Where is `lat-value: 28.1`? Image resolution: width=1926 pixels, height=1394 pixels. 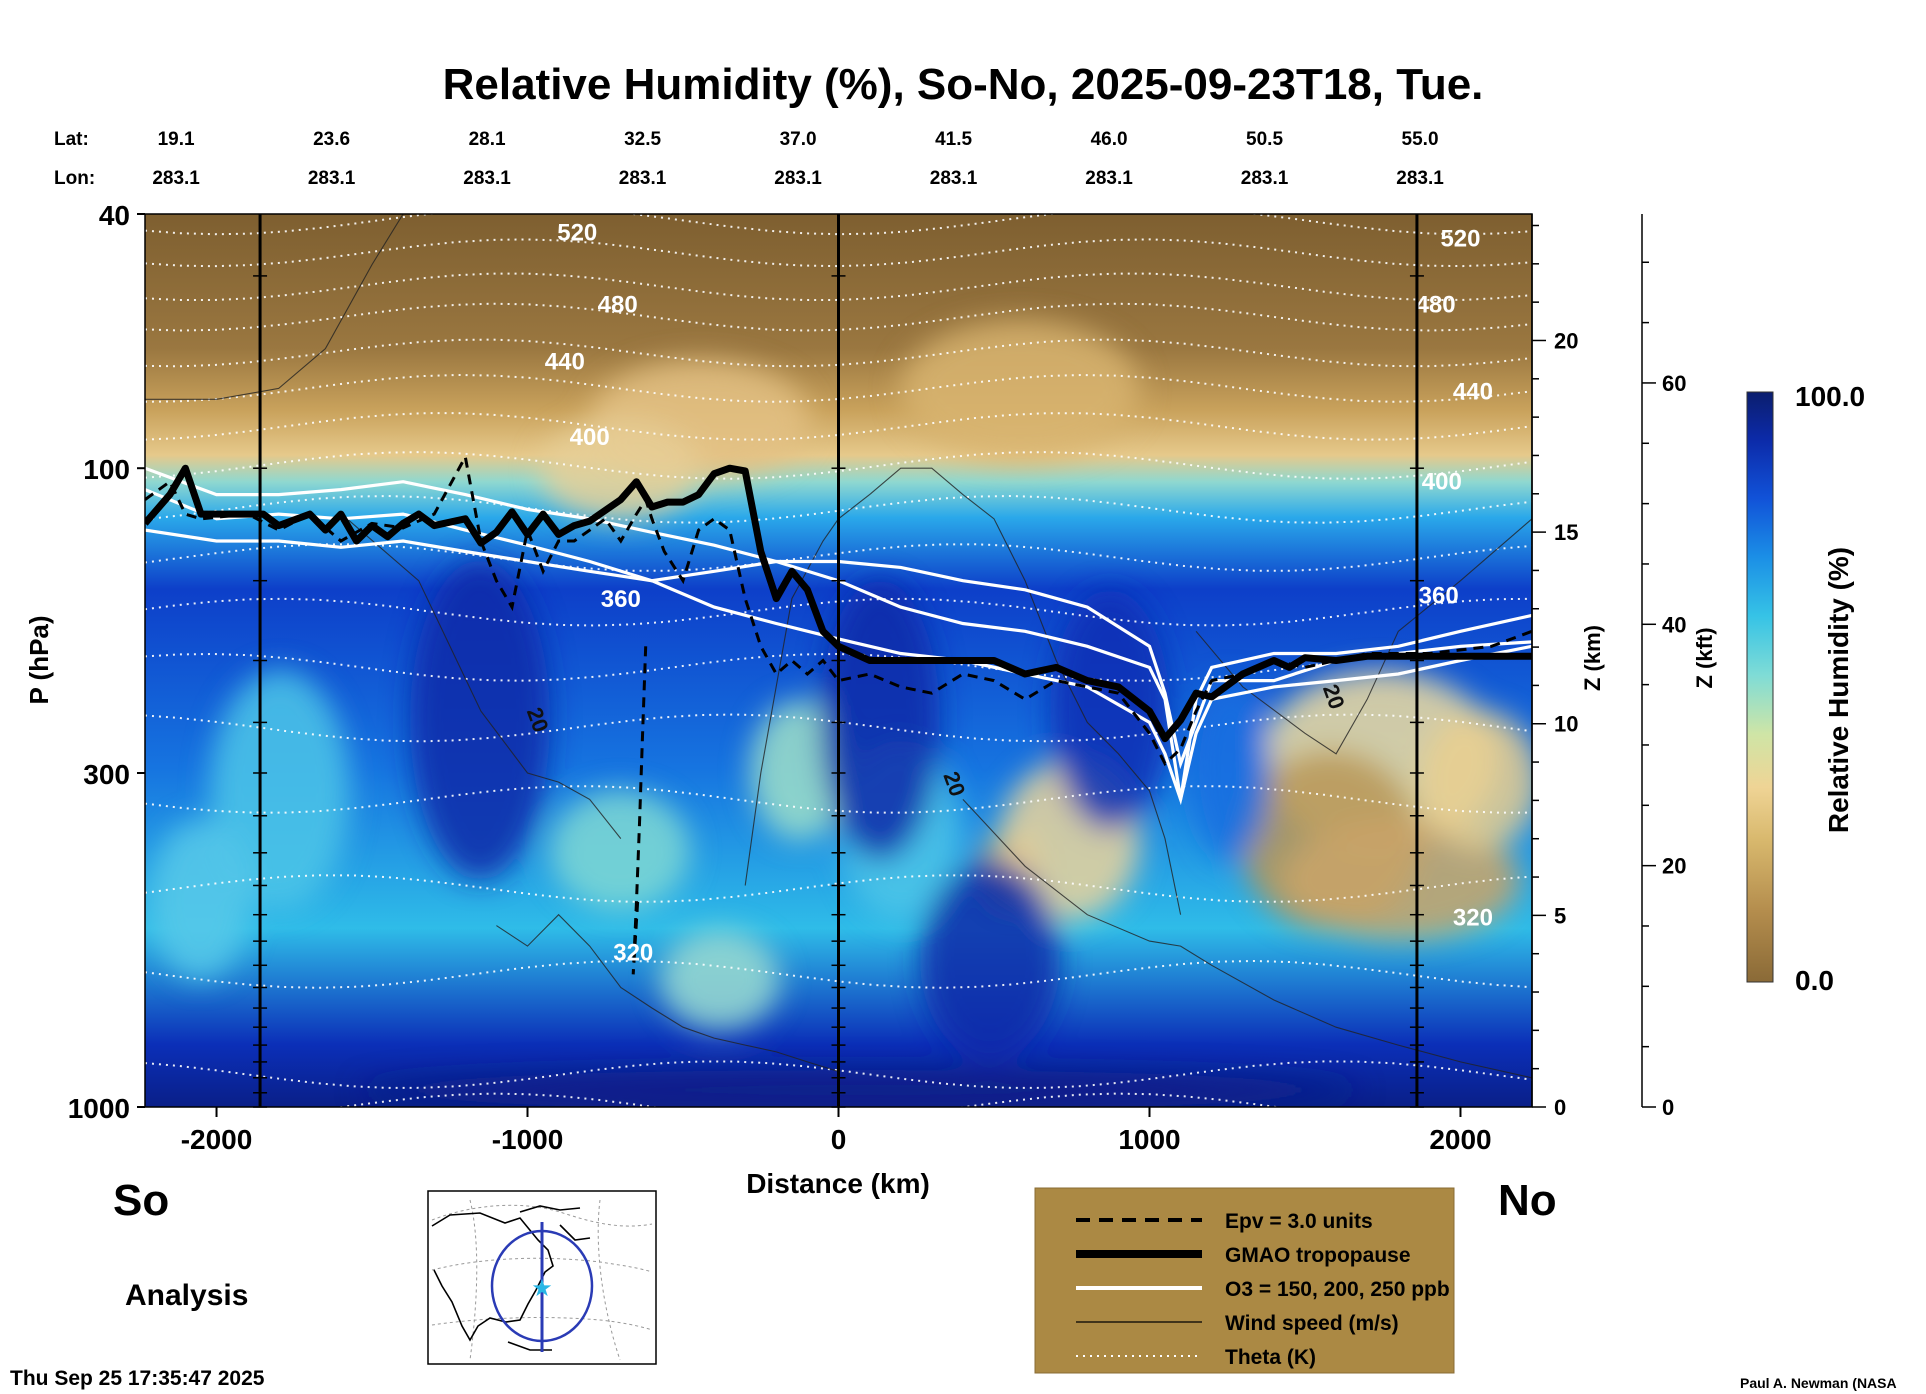
lat-value: 28.1 is located at coordinates (487, 139).